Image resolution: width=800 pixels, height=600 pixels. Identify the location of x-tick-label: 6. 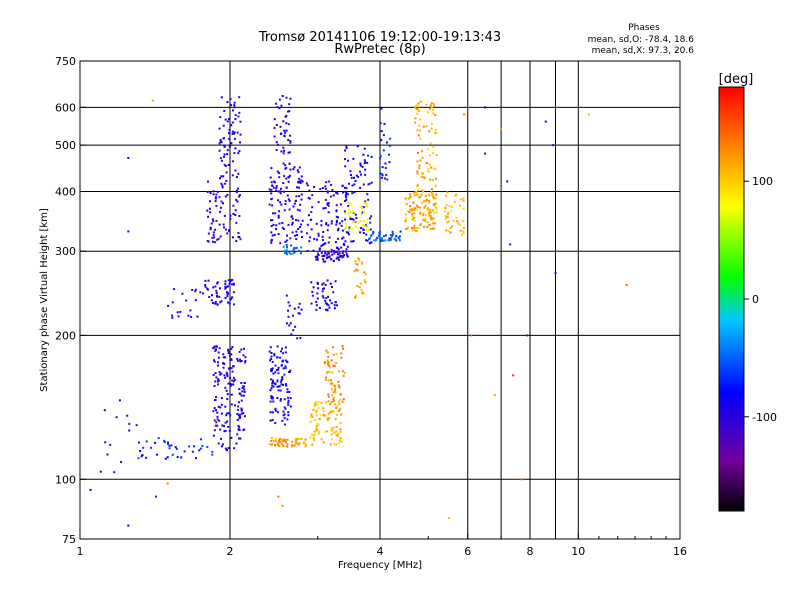
(467, 551).